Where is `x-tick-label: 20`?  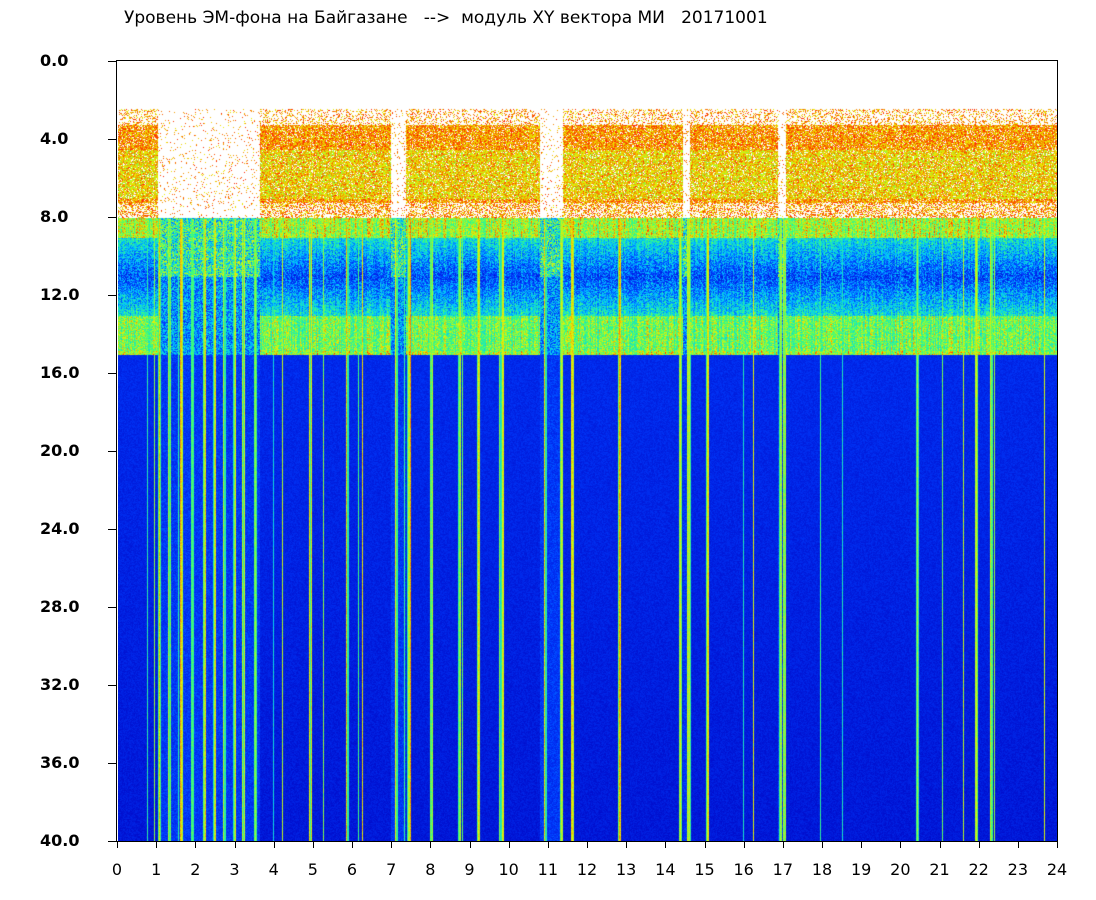
x-tick-label: 20 is located at coordinates (900, 869).